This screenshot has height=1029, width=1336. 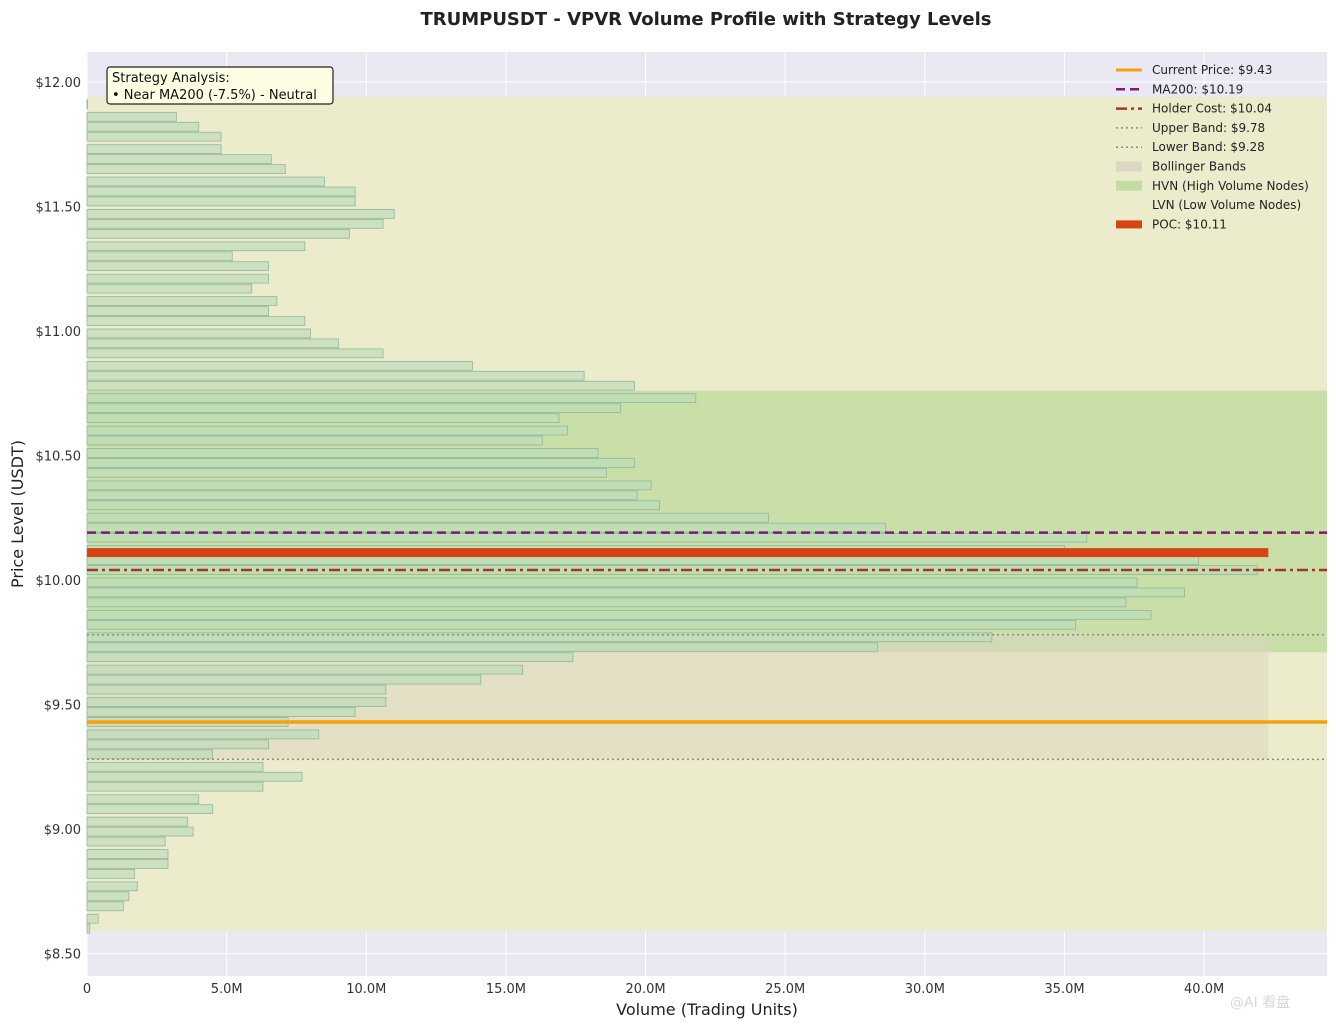 I want to click on legend-entry-4: Lower Band: $9.28, so click(x=1190, y=147).